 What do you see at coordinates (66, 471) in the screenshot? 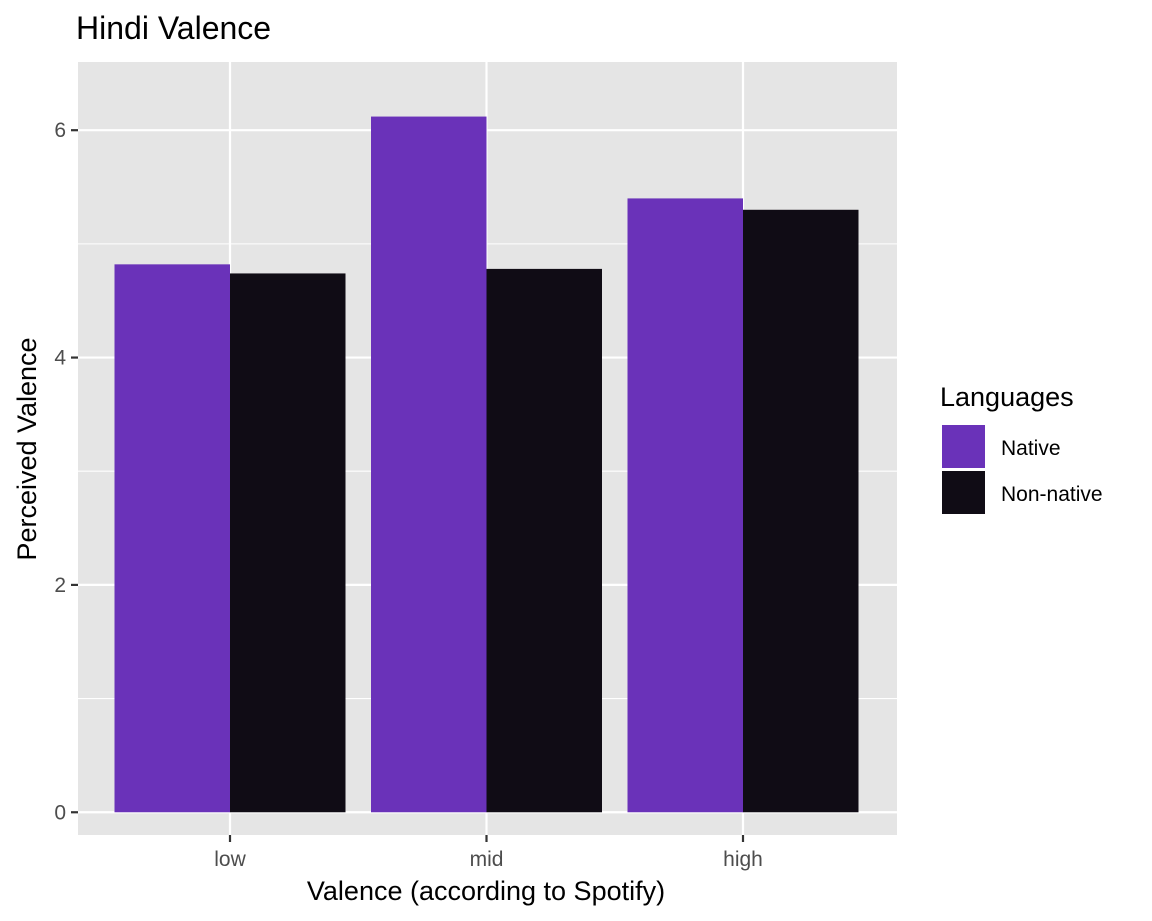
I see `y-axis: 0 2 4 6` at bounding box center [66, 471].